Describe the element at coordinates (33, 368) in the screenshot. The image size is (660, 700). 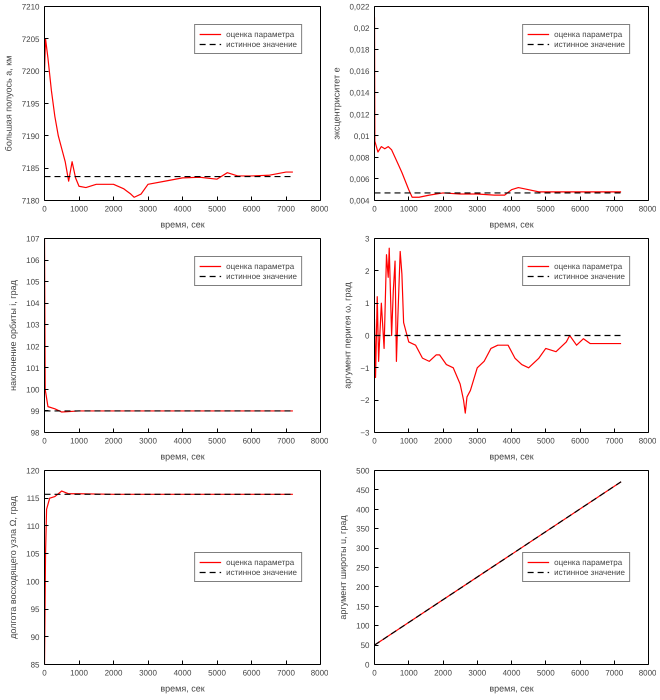
I see `y-tick-label: 101` at that location.